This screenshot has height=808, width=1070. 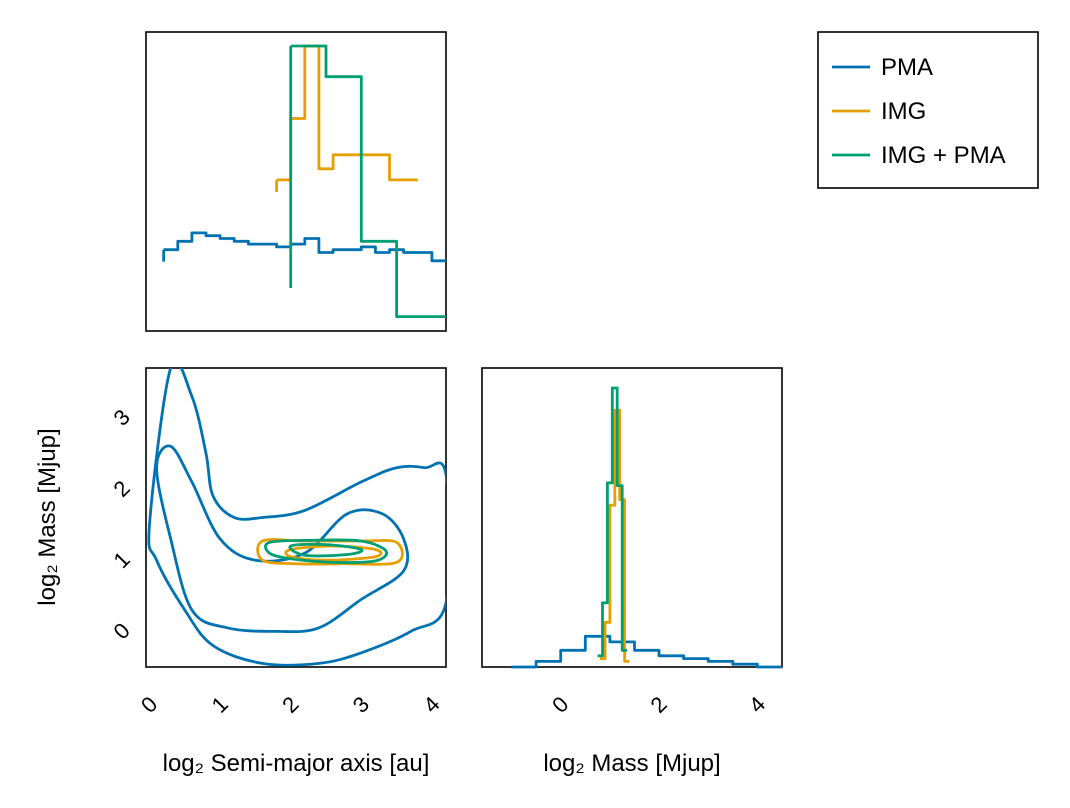 I want to click on joint-contour-frame, so click(x=296, y=517).